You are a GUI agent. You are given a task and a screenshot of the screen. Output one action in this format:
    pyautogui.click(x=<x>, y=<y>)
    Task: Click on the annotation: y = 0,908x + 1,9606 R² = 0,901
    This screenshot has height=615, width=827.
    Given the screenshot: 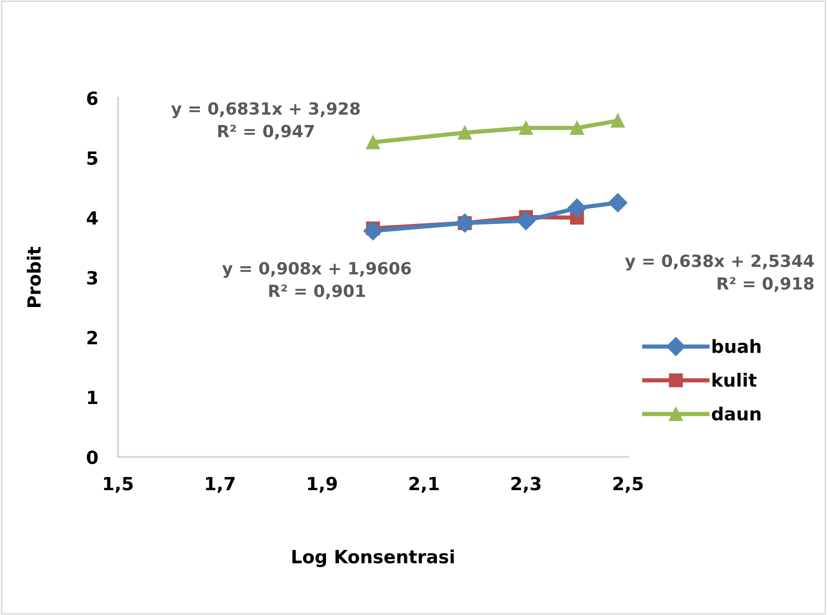 What is the action you would take?
    pyautogui.click(x=316, y=281)
    